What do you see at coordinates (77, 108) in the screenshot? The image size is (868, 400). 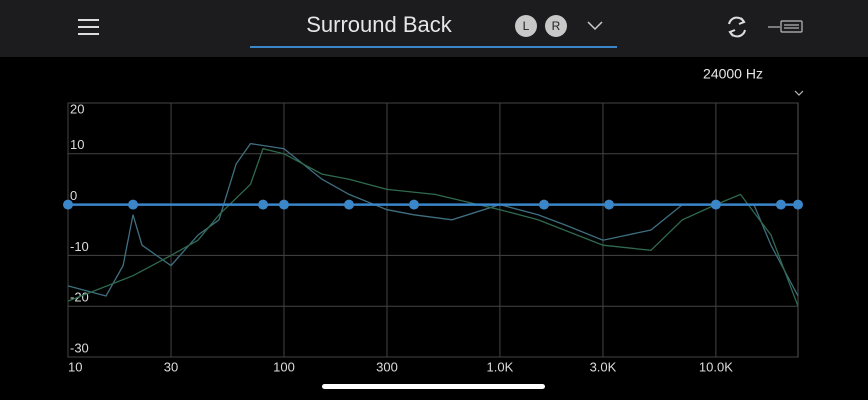 I see `y-tick-label: 20` at bounding box center [77, 108].